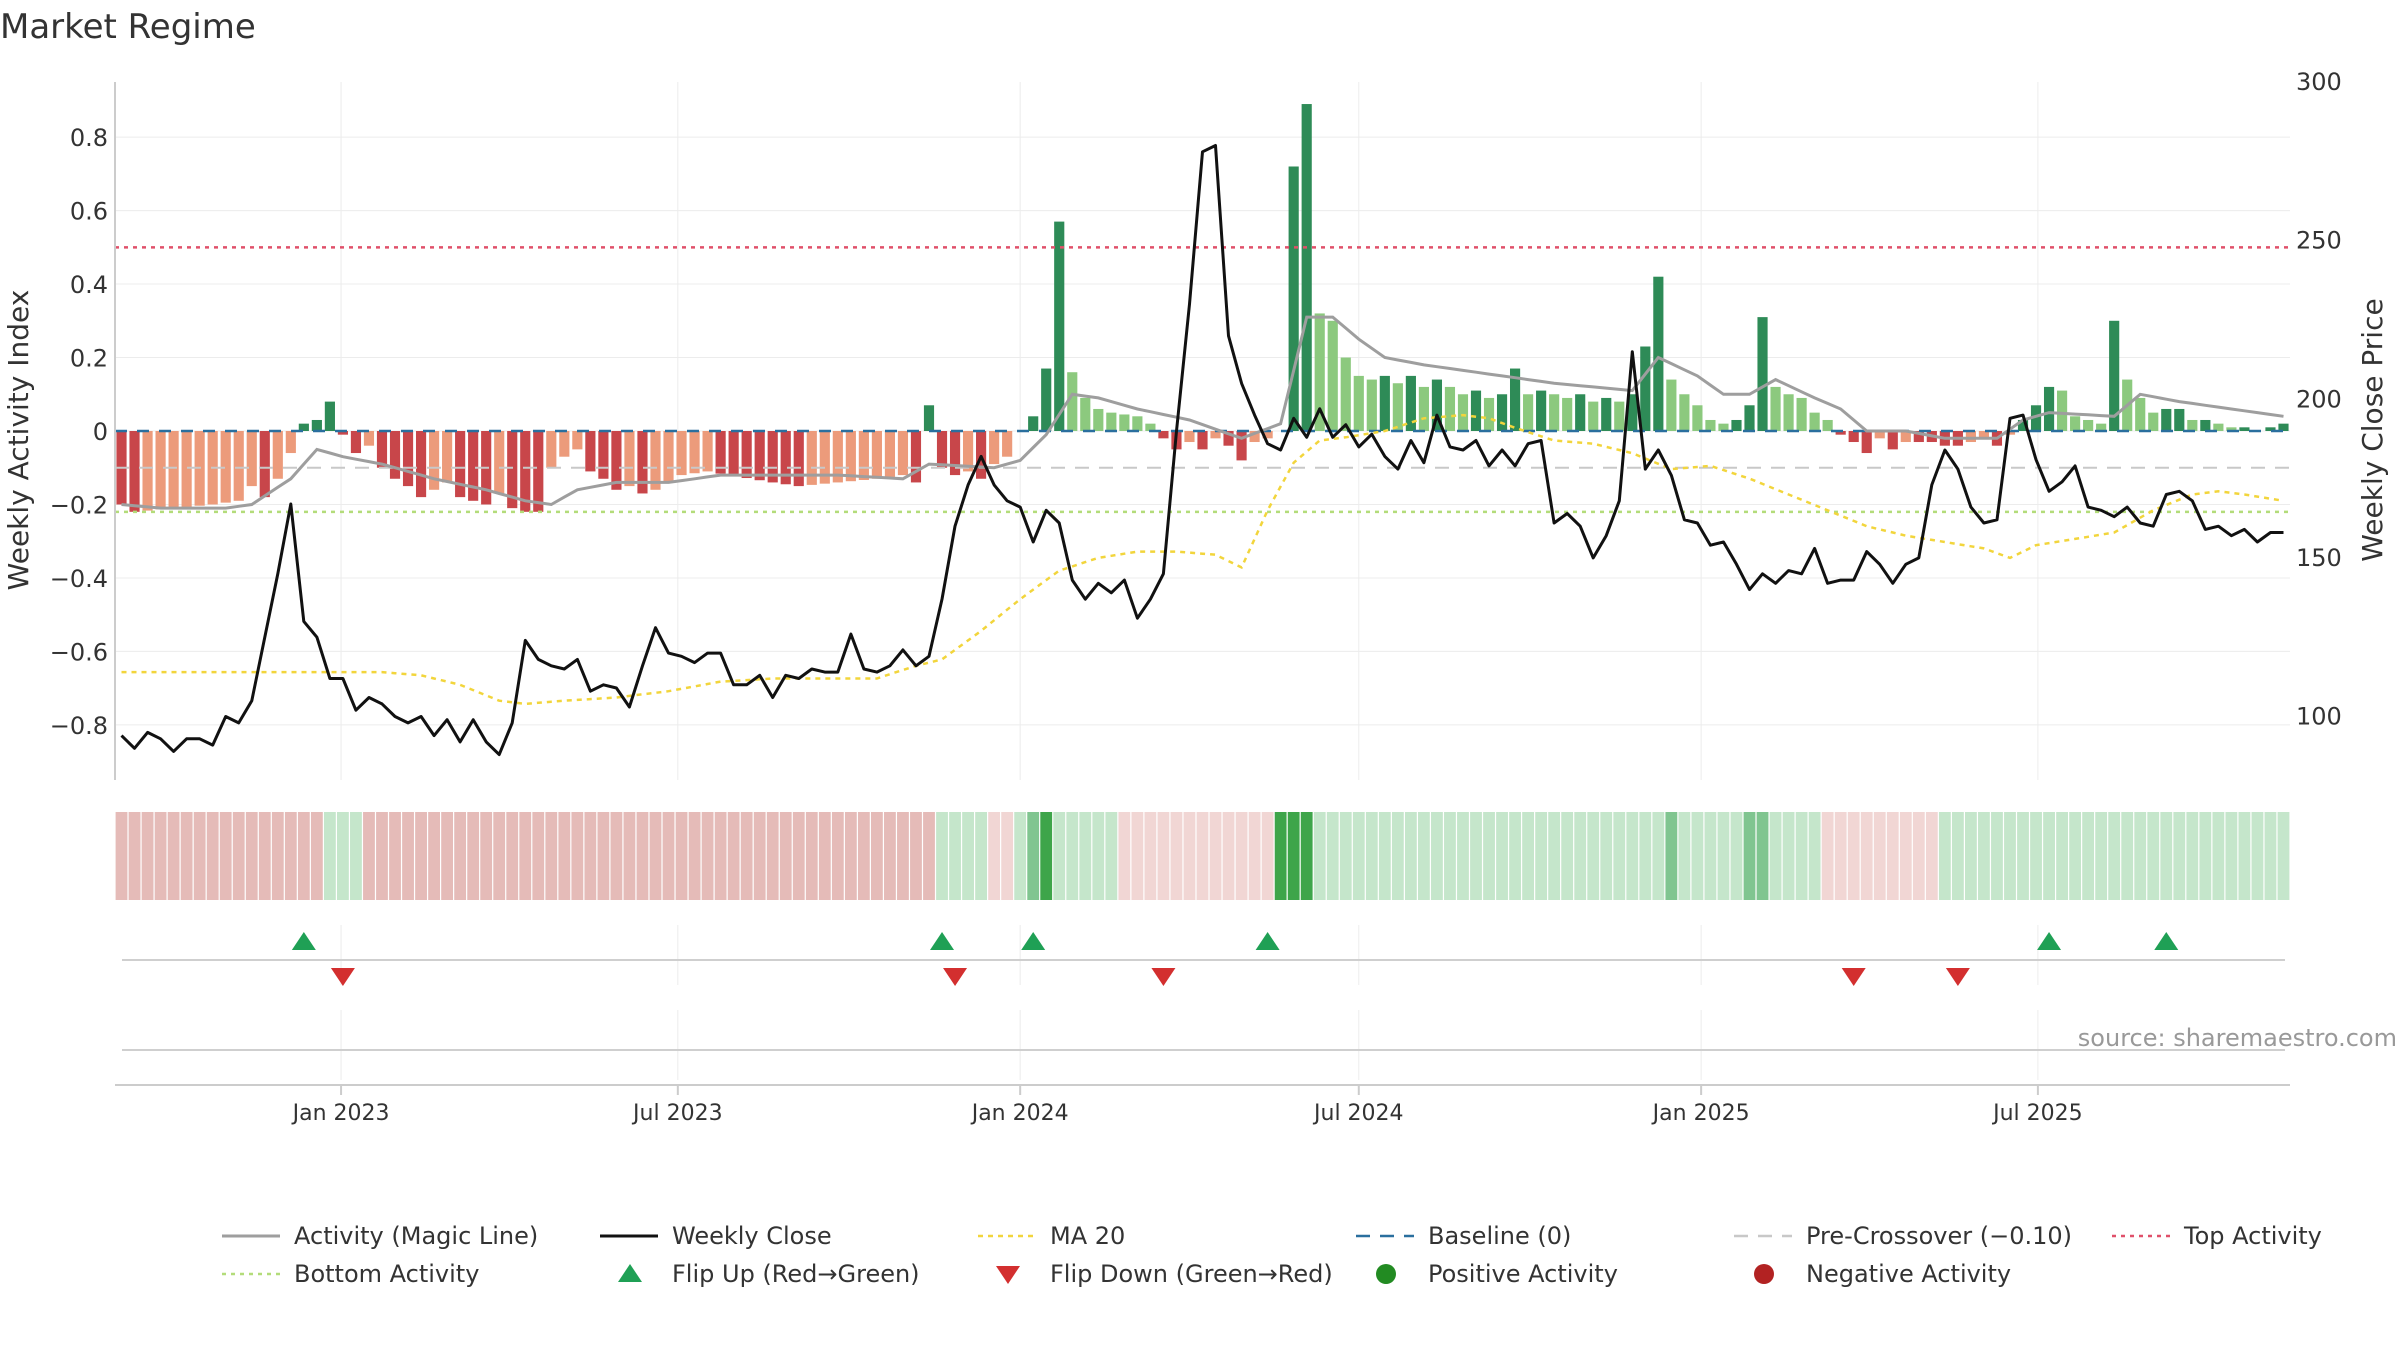 This screenshot has width=2400, height=1350. I want to click on legend-label: Weekly Close, so click(752, 1236).